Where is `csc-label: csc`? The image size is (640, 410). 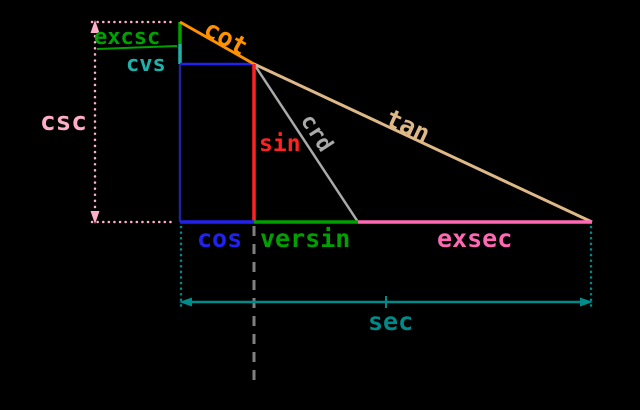
csc-label: csc is located at coordinates (63, 122).